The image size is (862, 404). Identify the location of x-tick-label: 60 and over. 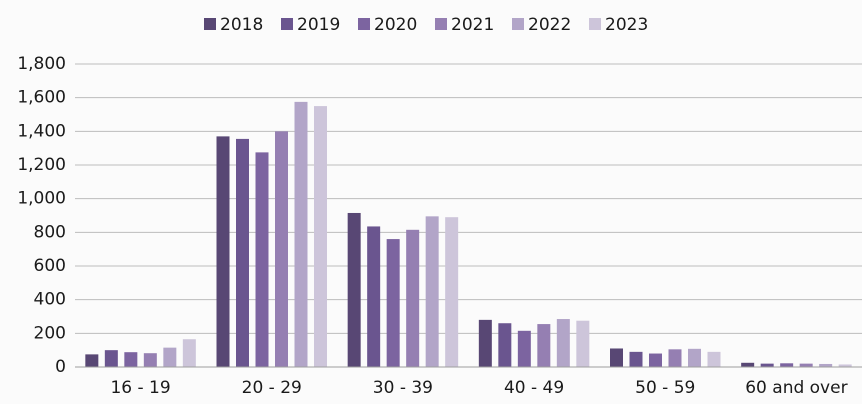
(796, 388).